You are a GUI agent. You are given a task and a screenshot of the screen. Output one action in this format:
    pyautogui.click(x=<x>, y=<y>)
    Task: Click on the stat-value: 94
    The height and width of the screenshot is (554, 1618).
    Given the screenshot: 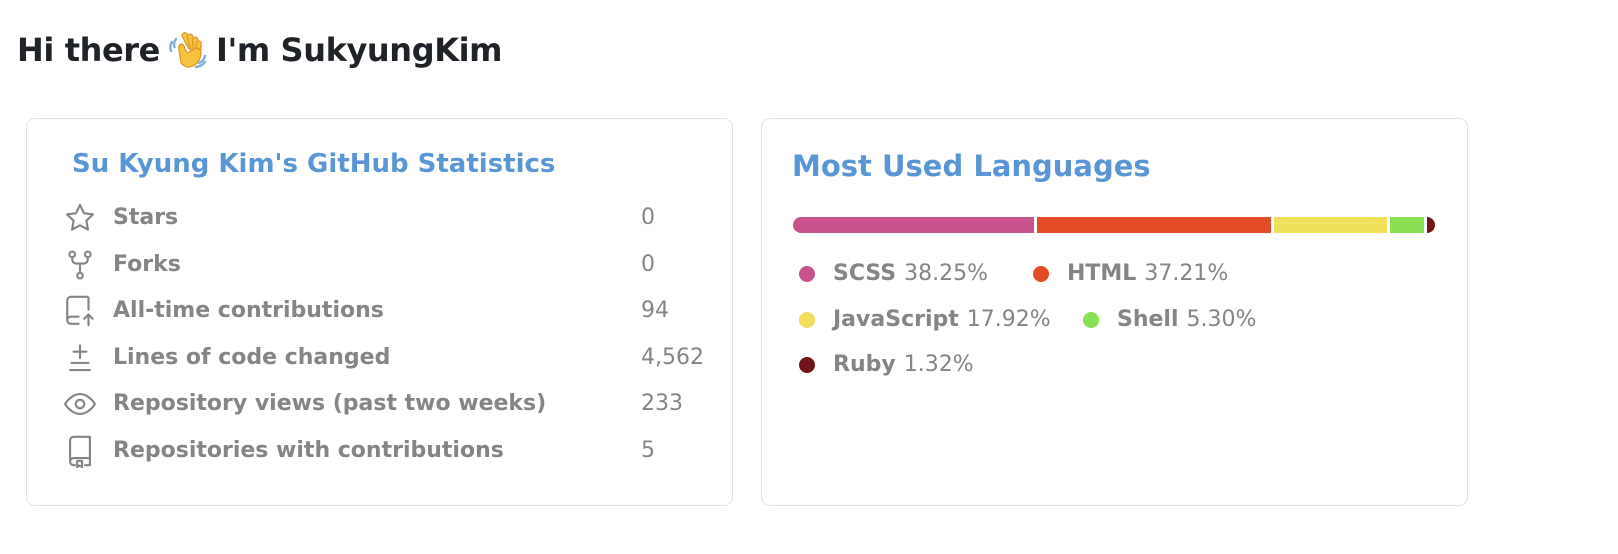 What is the action you would take?
    pyautogui.click(x=655, y=310)
    